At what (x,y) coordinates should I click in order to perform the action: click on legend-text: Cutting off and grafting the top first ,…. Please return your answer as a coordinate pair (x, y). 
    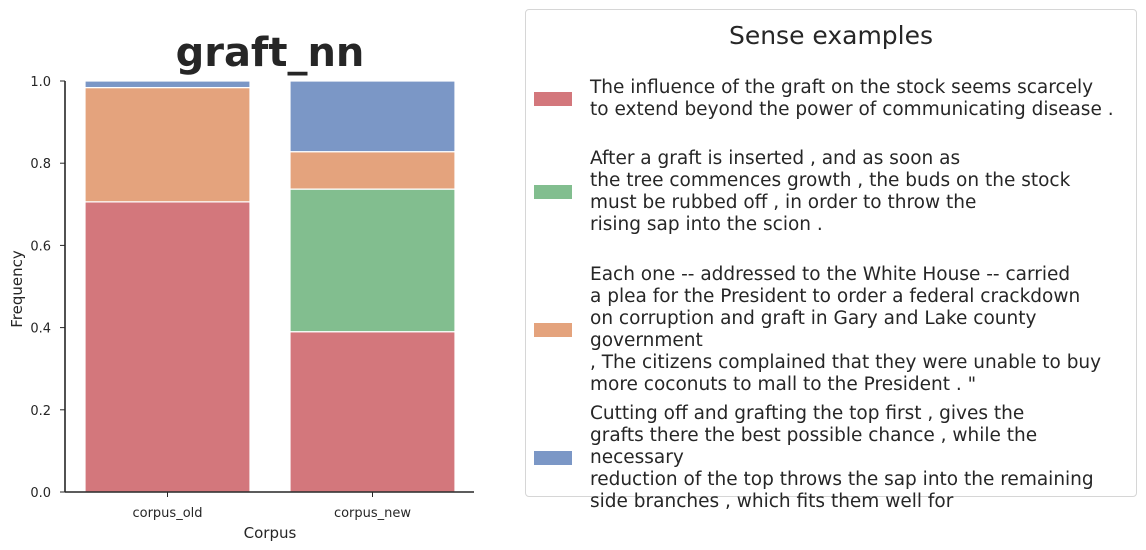
    Looking at the image, I should click on (842, 457).